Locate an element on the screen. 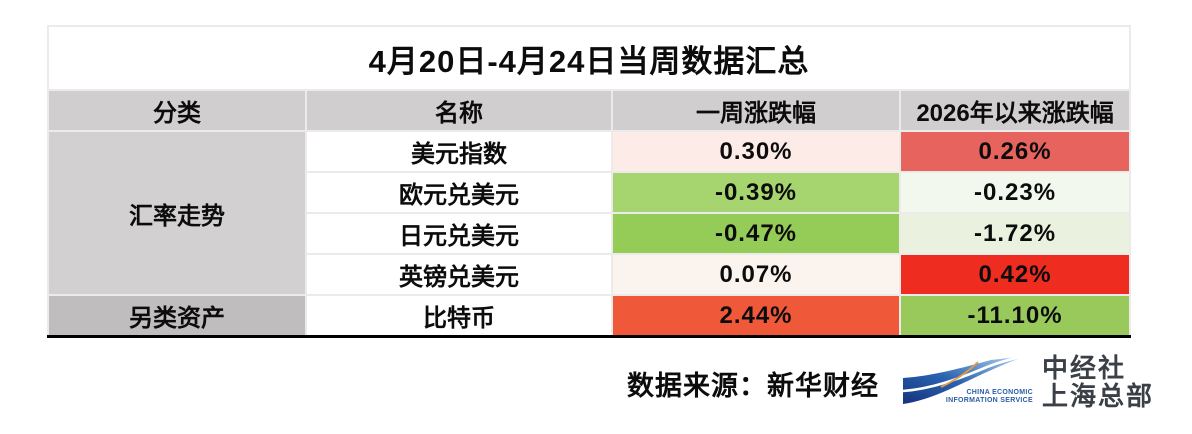 This screenshot has width=1192, height=434. header-name: 名称 is located at coordinates (459, 110).